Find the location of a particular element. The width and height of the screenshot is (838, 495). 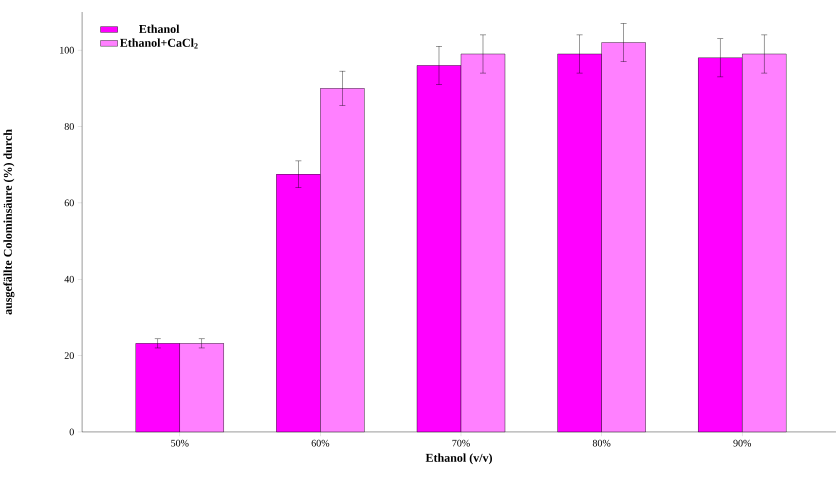

x-tick-label: 80% is located at coordinates (601, 443).